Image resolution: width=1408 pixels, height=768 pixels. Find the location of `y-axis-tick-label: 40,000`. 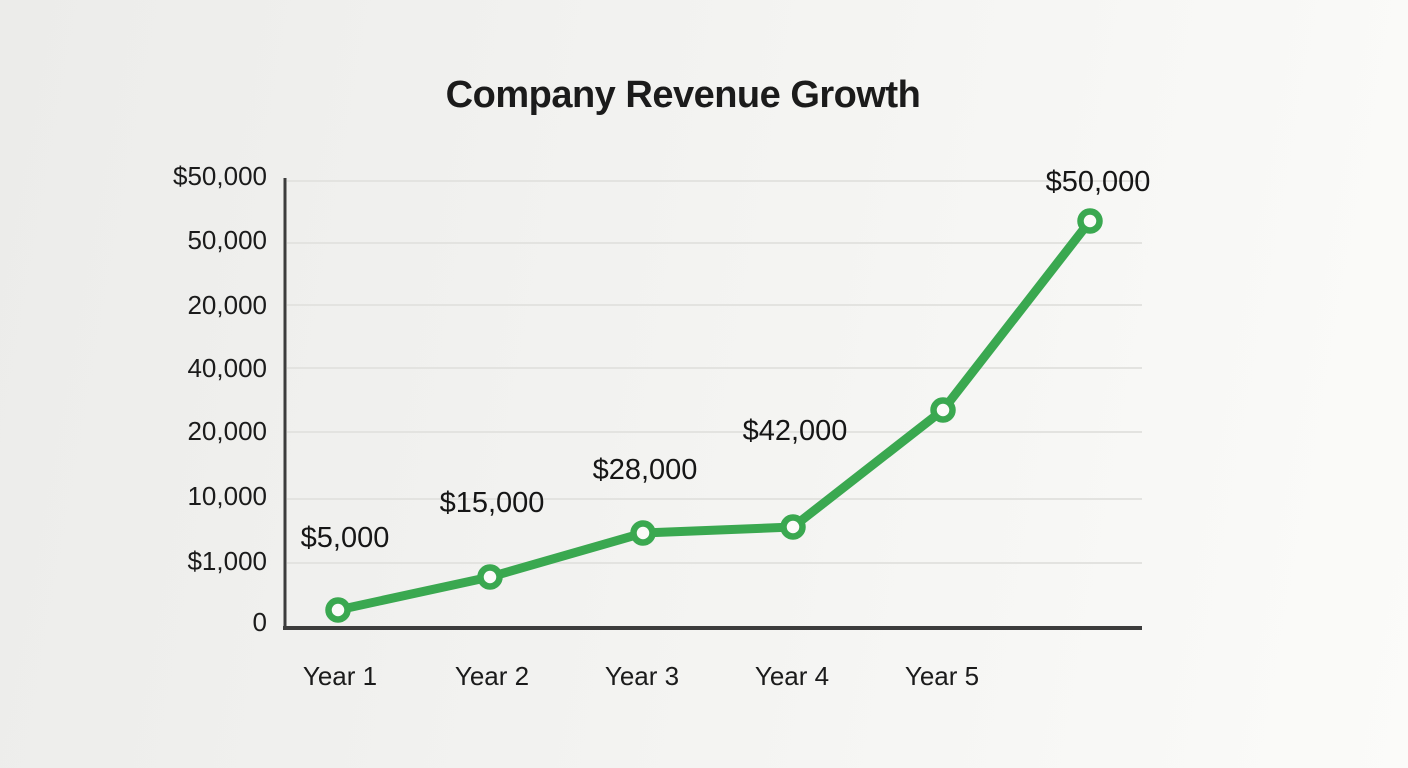

y-axis-tick-label: 40,000 is located at coordinates (227, 368).